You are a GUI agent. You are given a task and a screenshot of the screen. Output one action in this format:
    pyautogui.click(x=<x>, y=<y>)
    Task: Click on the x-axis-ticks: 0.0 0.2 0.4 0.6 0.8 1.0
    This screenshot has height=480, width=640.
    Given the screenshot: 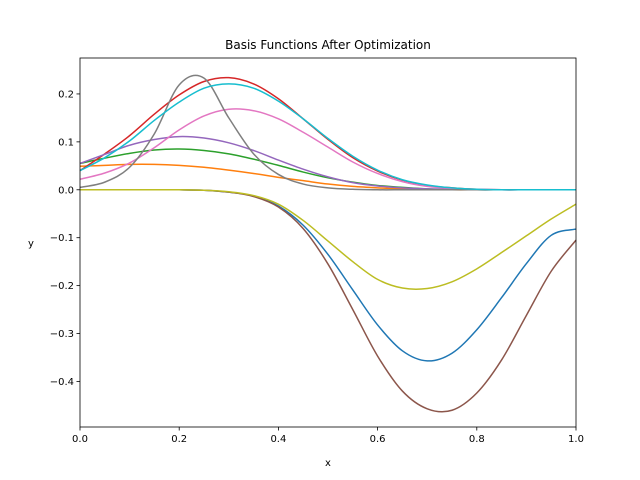 What is the action you would take?
    pyautogui.click(x=328, y=436)
    